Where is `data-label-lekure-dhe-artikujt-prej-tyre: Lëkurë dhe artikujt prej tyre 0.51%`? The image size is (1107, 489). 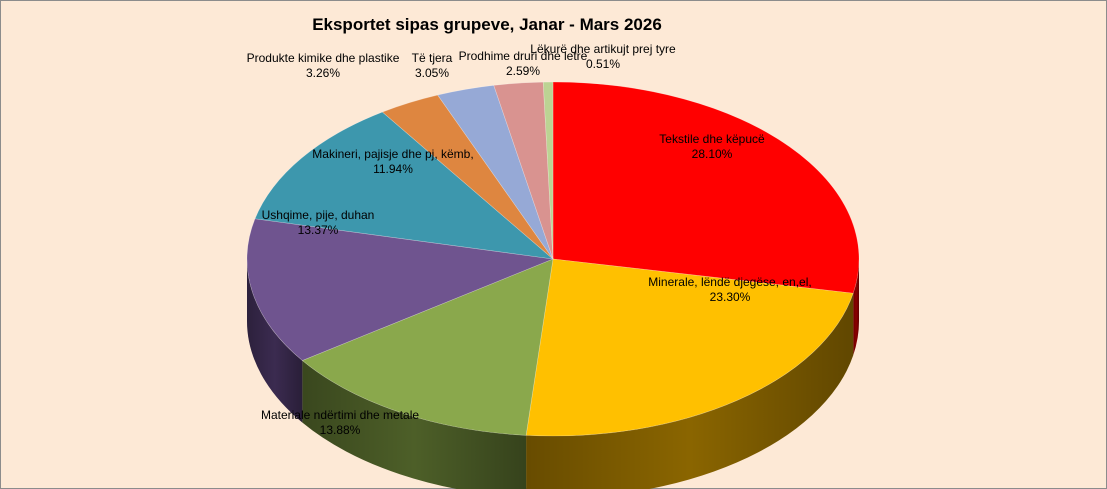 data-label-lekure-dhe-artikujt-prej-tyre: Lëkurë dhe artikujt prej tyre 0.51% is located at coordinates (603, 56).